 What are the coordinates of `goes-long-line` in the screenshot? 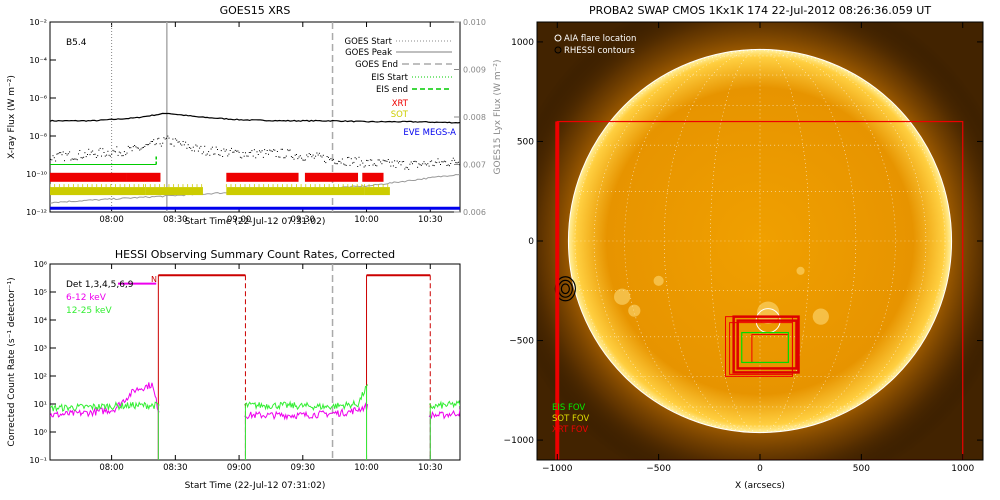 It's located at (255, 118).